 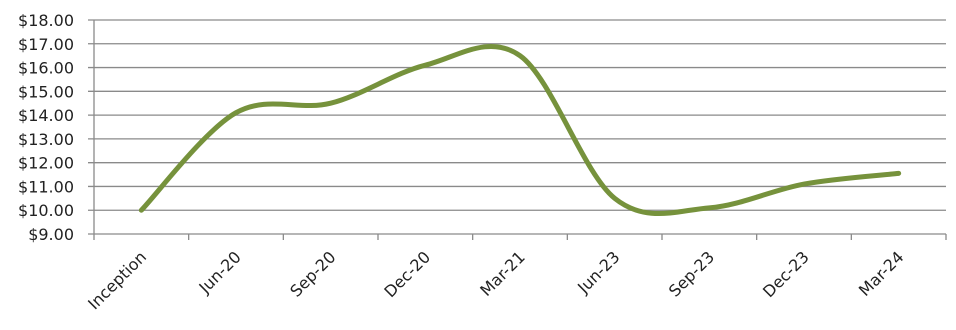 I want to click on x-tick-label: Inception, so click(x=117, y=280).